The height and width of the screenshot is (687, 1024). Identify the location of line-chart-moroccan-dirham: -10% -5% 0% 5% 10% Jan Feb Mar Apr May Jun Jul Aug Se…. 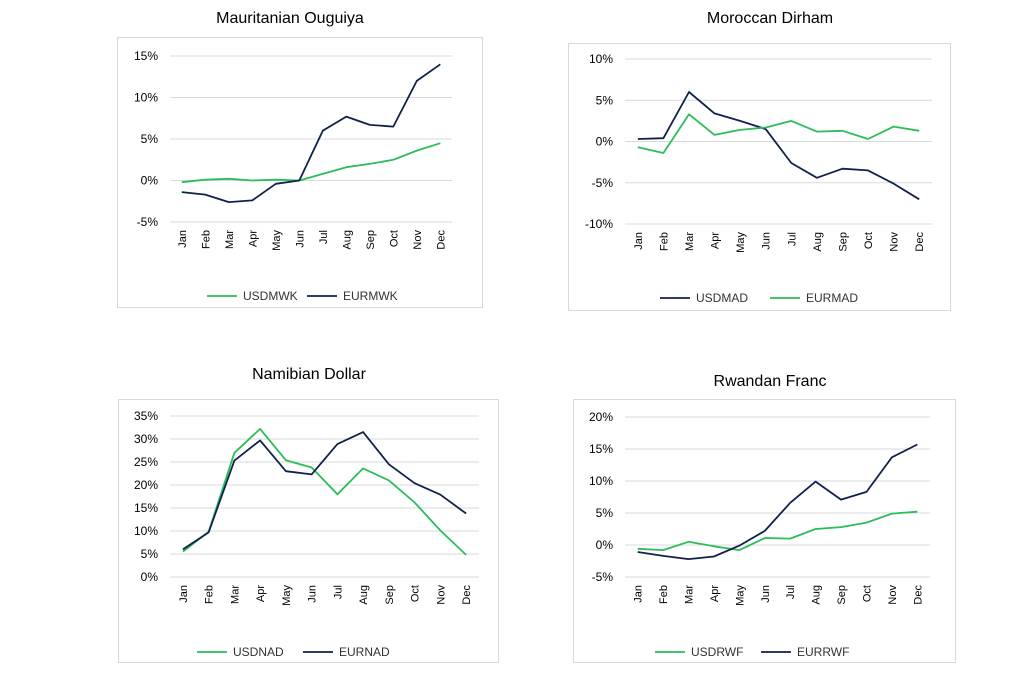
(758, 178).